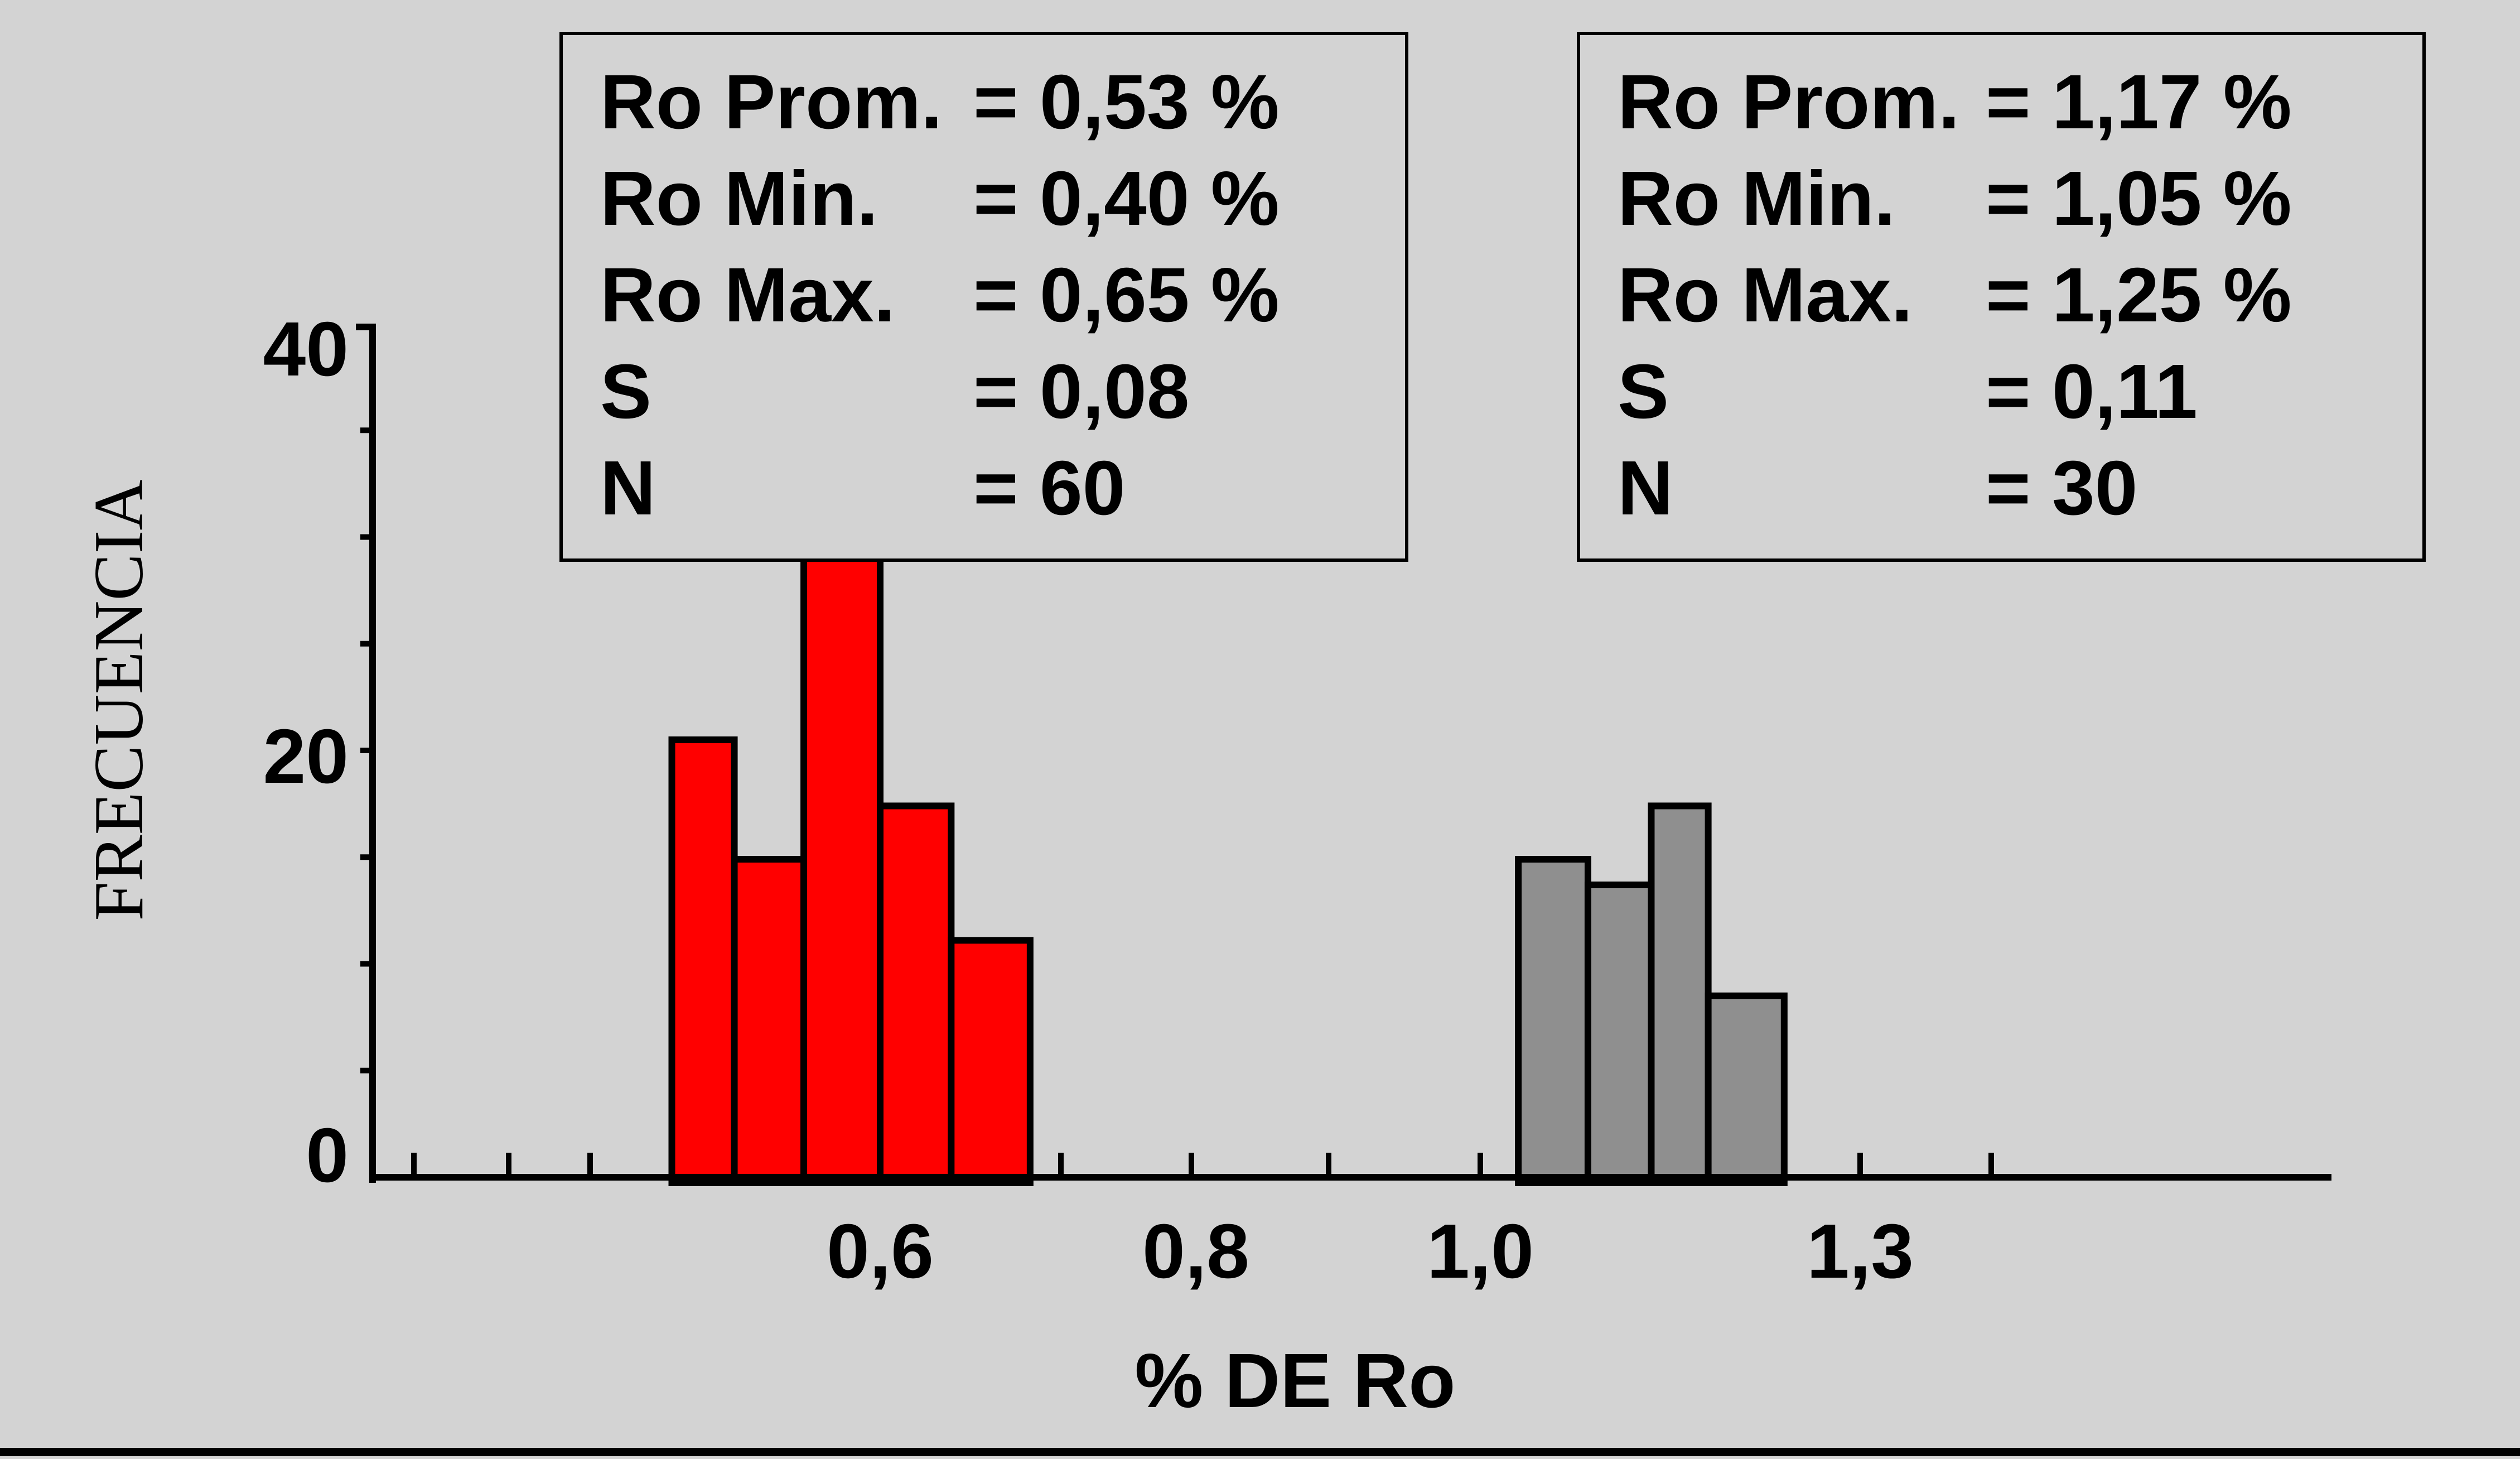 This screenshot has width=2520, height=1459. Describe the element at coordinates (1260, 1452) in the screenshot. I see `bottom-border-line` at that location.